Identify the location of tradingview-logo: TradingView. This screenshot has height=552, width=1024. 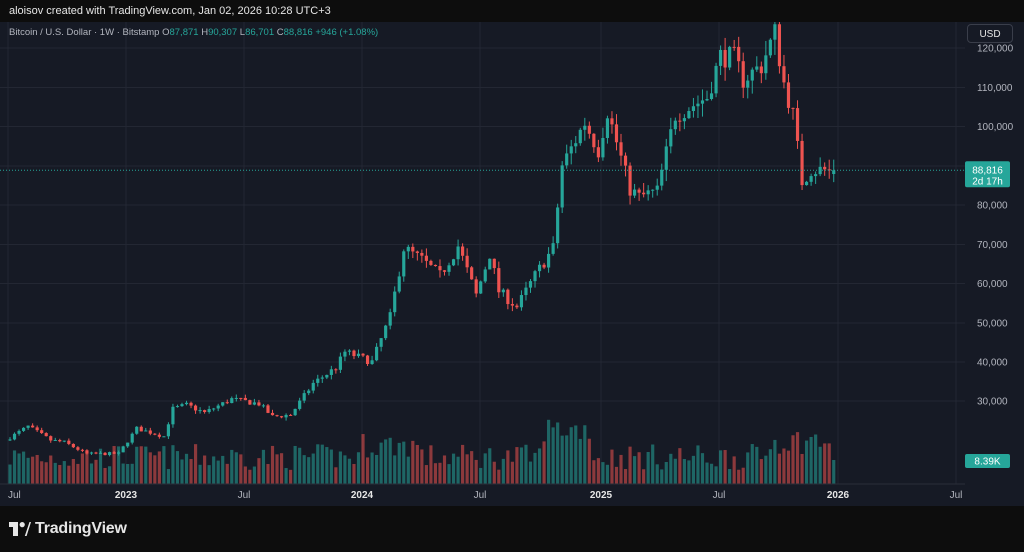
(68, 529).